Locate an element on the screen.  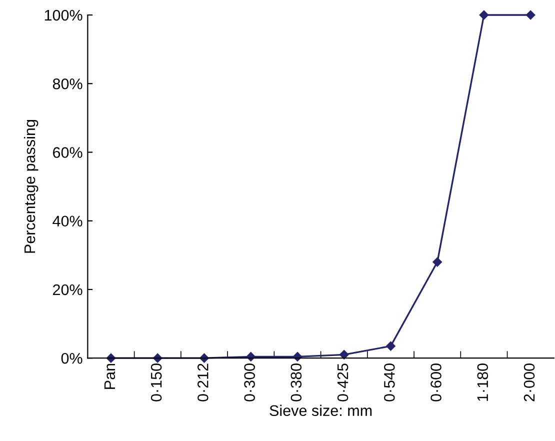
x-tick-label: 0·300 is located at coordinates (249, 383).